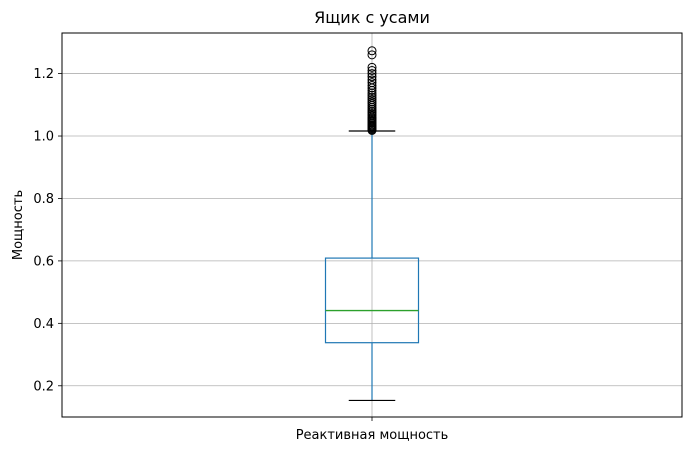 The image size is (691, 451). What do you see at coordinates (43, 74) in the screenshot?
I see `y-tick-label: 1.2` at bounding box center [43, 74].